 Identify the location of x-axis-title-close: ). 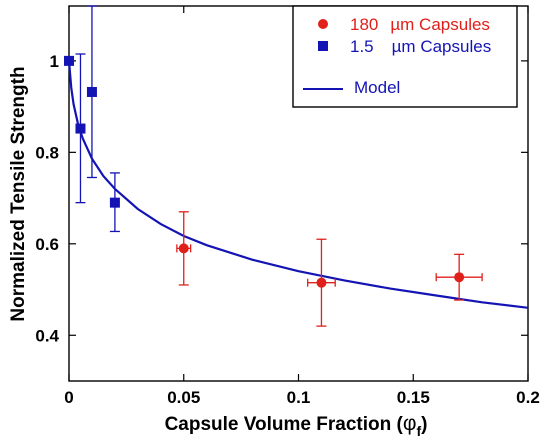
(424, 424).